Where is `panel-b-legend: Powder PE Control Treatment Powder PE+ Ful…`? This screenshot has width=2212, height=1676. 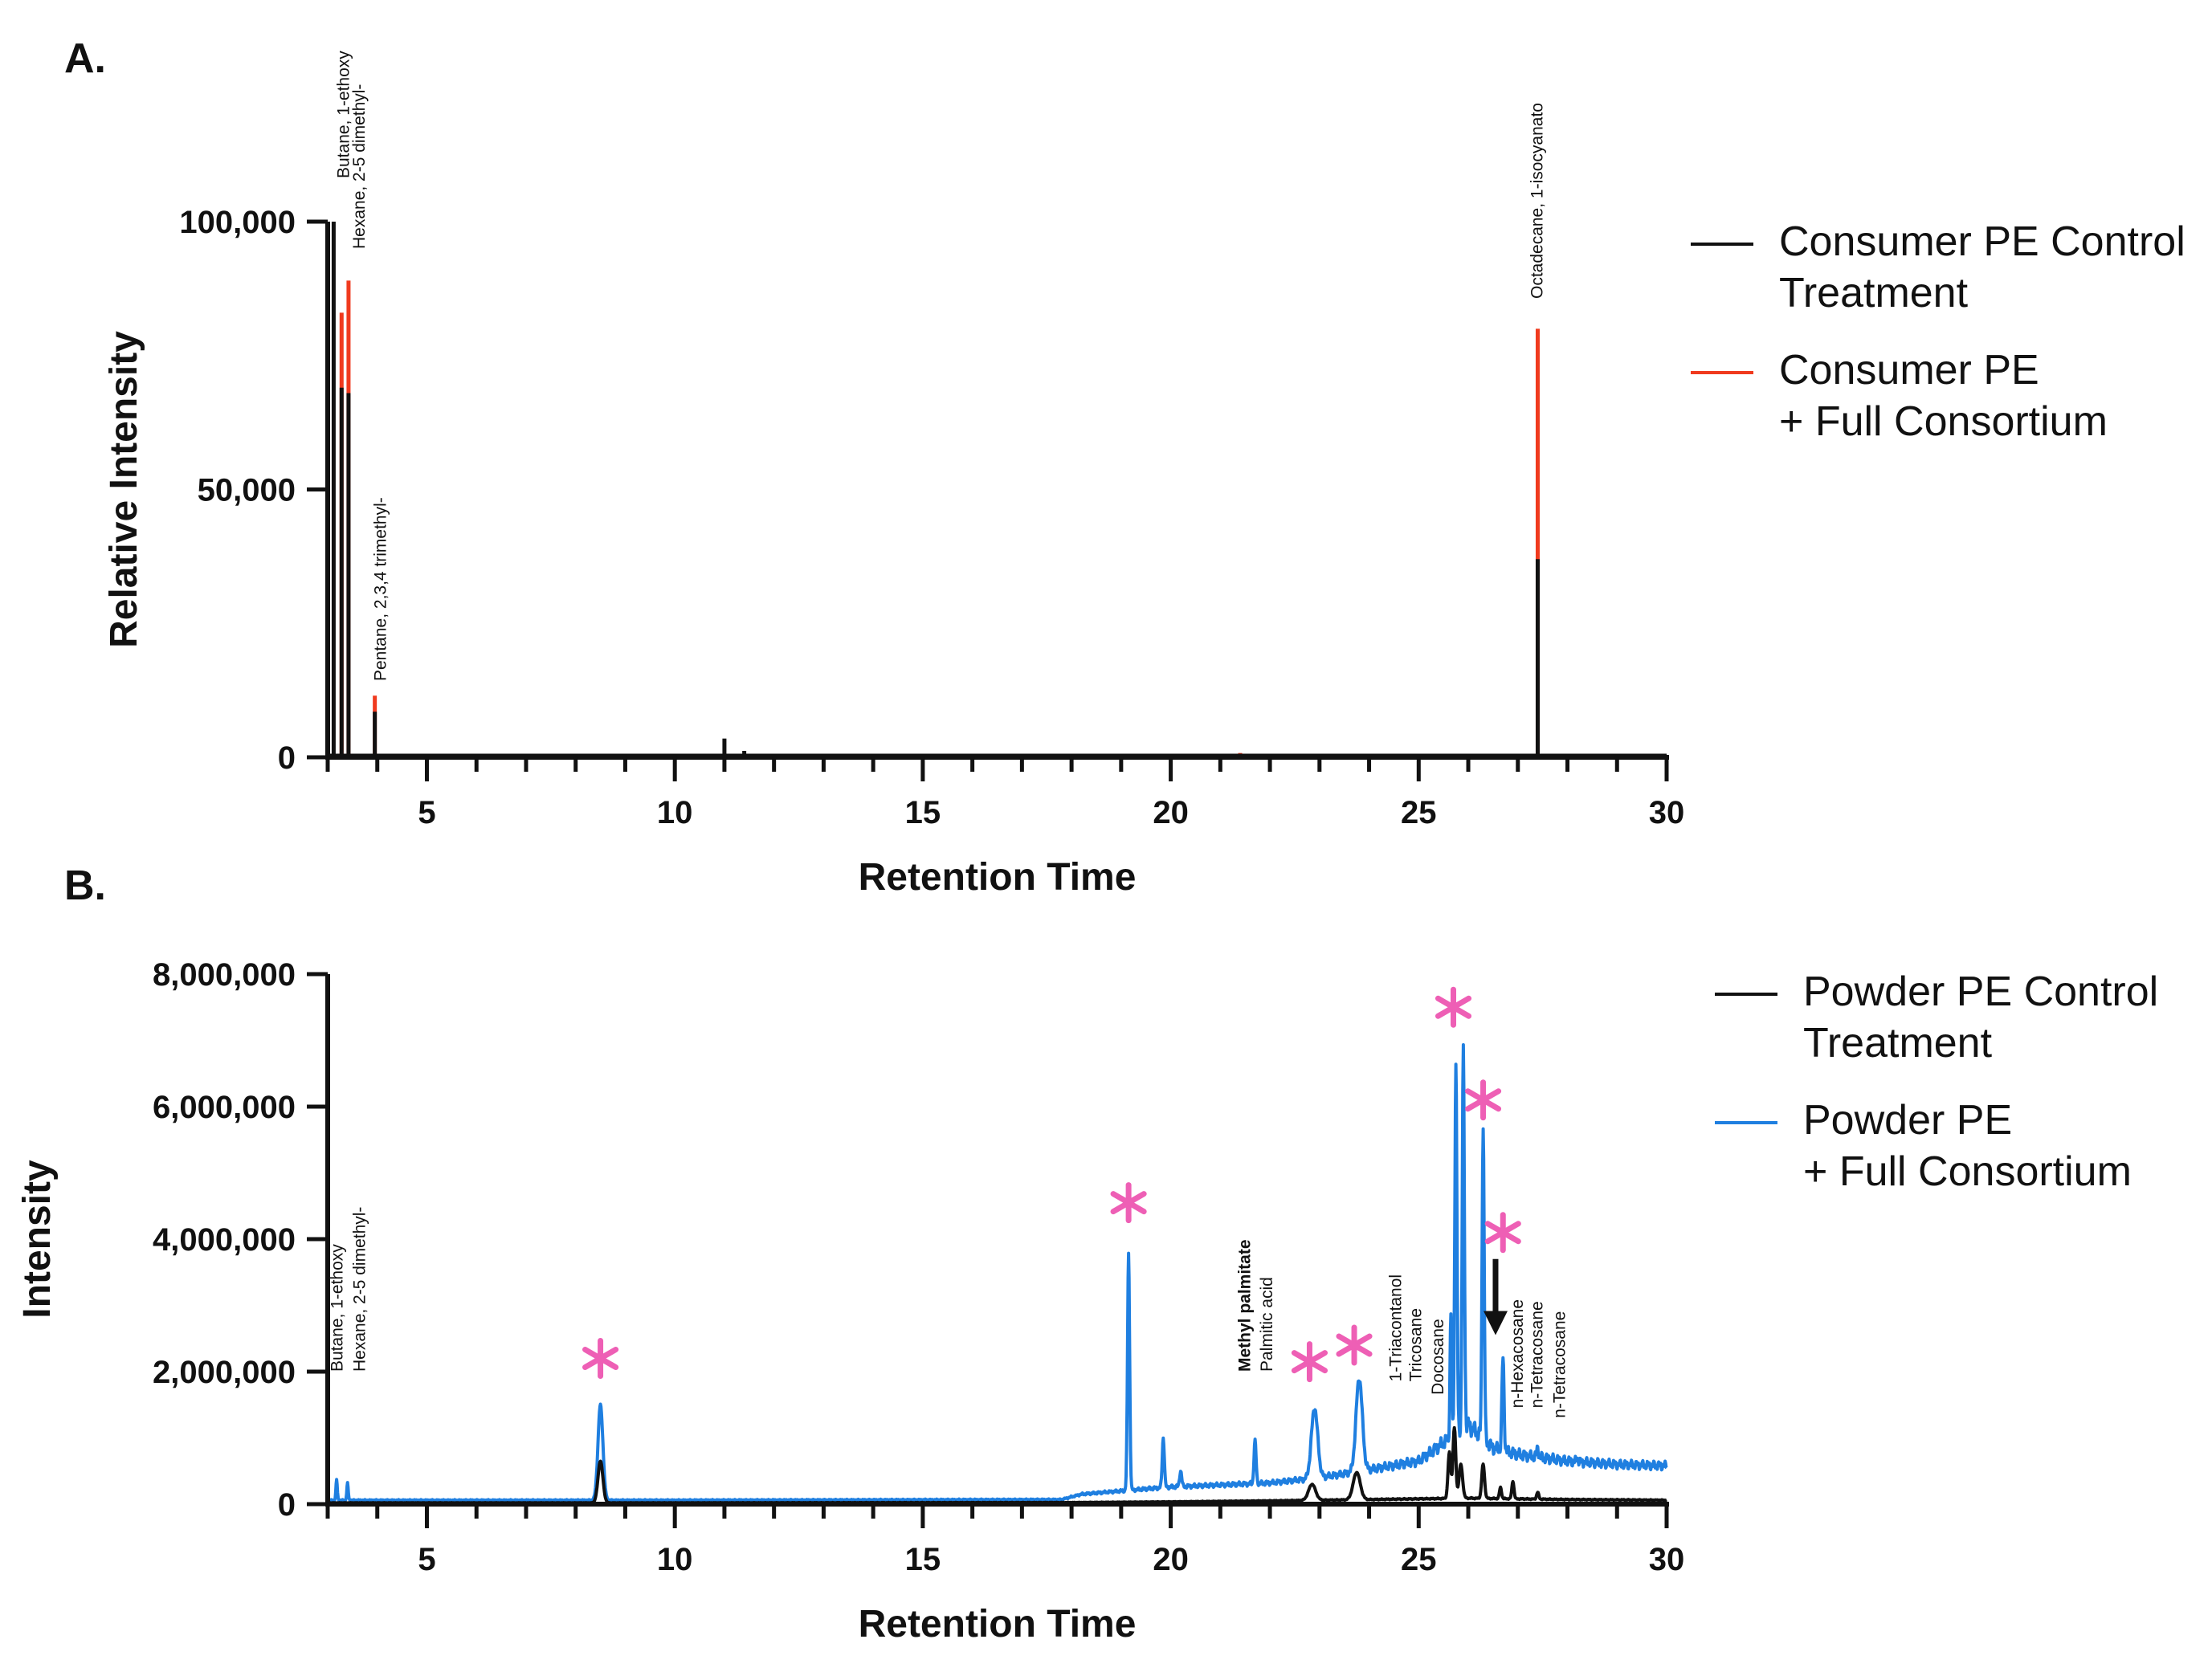 panel-b-legend: Powder PE Control Treatment Powder PE+ Ful… is located at coordinates (1936, 1081).